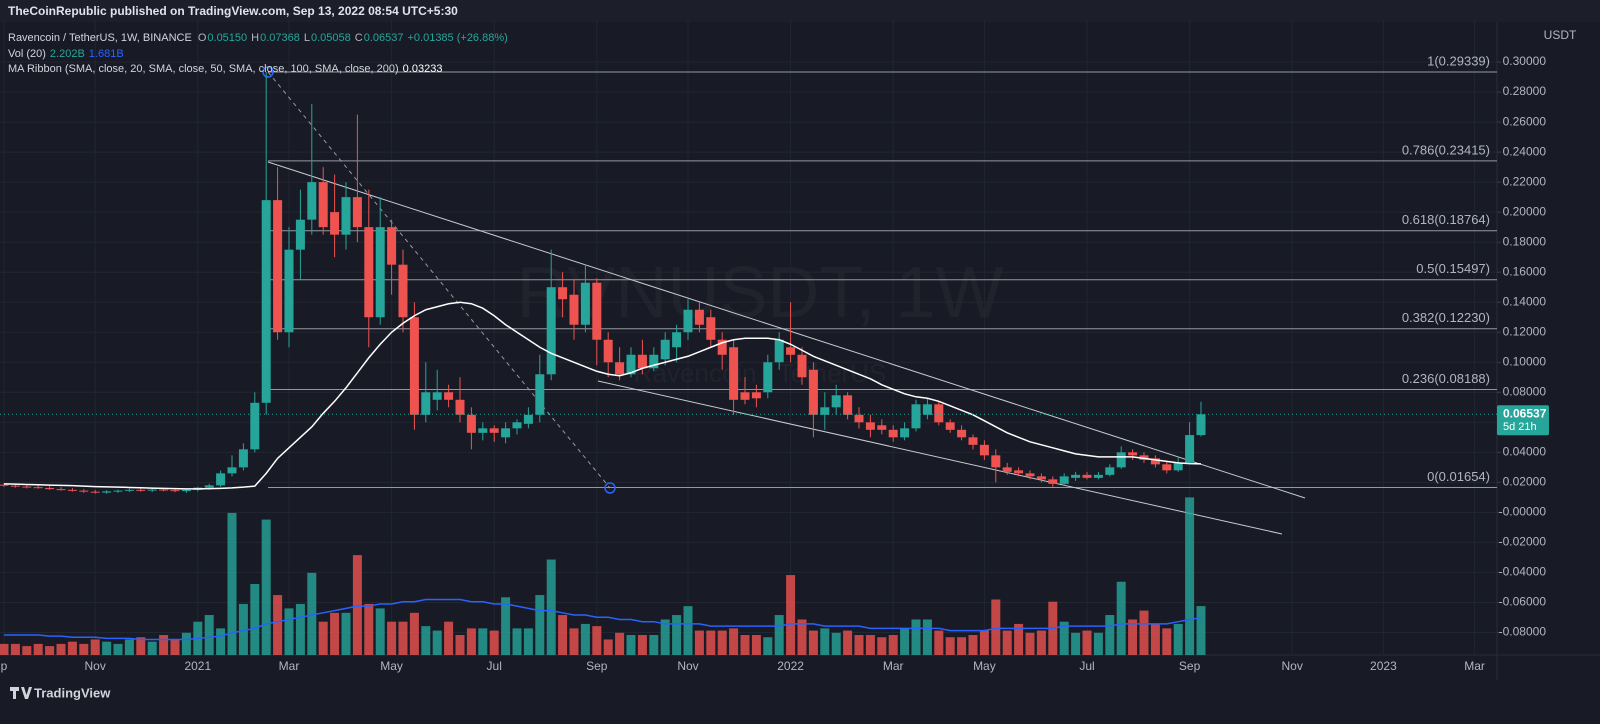 The image size is (1600, 724). Describe the element at coordinates (4, 666) in the screenshot. I see `x-tick-label: p` at that location.